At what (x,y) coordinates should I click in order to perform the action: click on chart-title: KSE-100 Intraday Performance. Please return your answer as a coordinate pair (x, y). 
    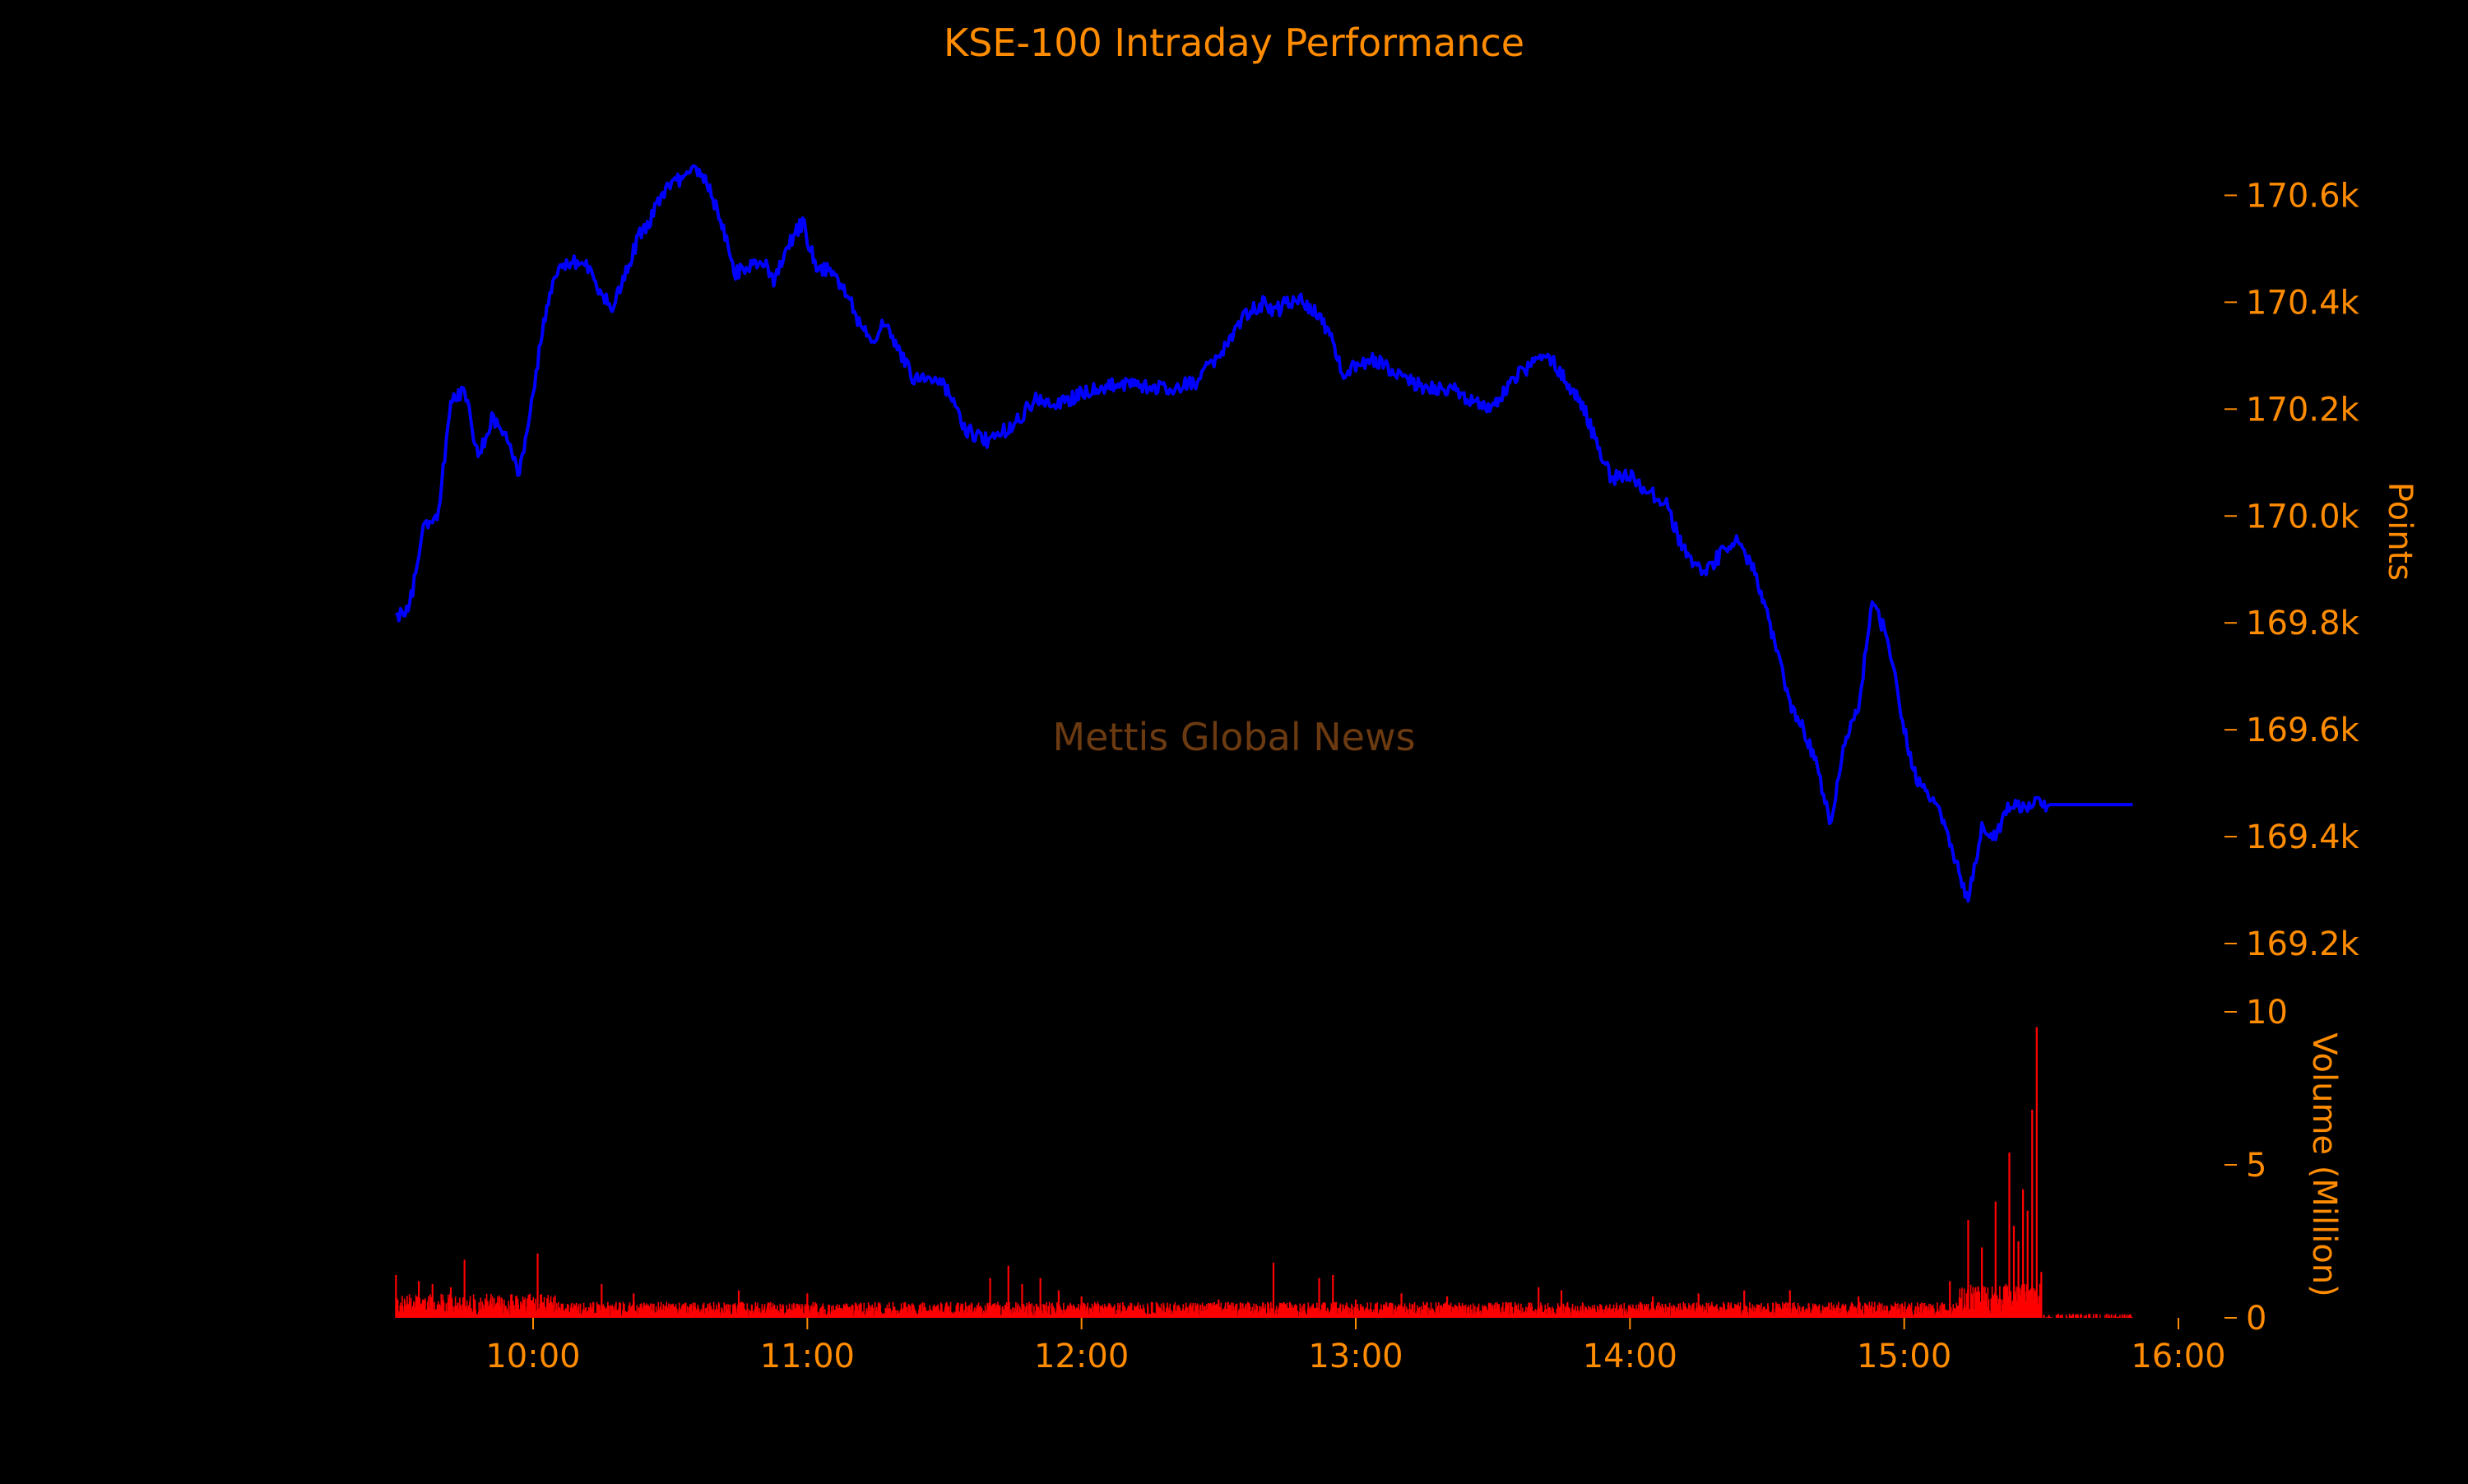
    Looking at the image, I should click on (1234, 43).